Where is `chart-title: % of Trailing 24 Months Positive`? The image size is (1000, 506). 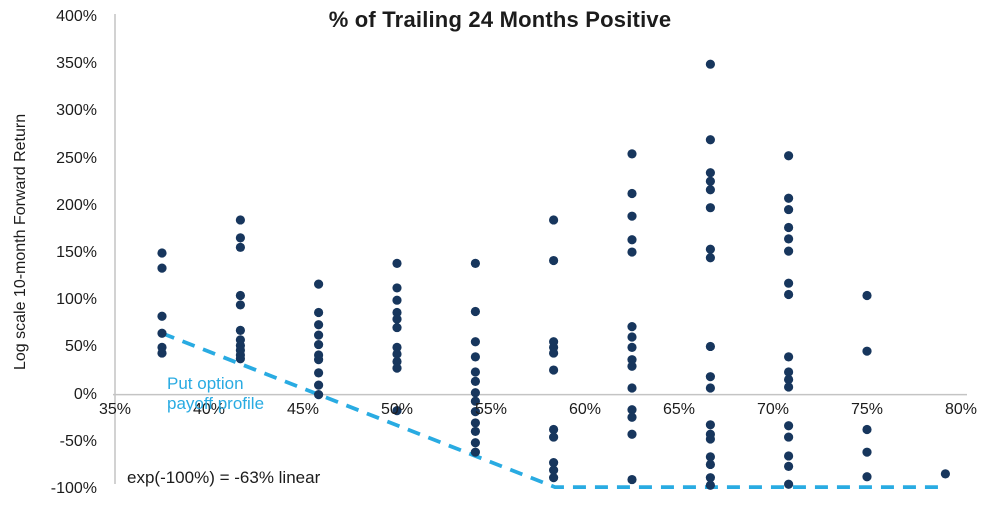
chart-title: % of Trailing 24 Months Positive is located at coordinates (500, 19).